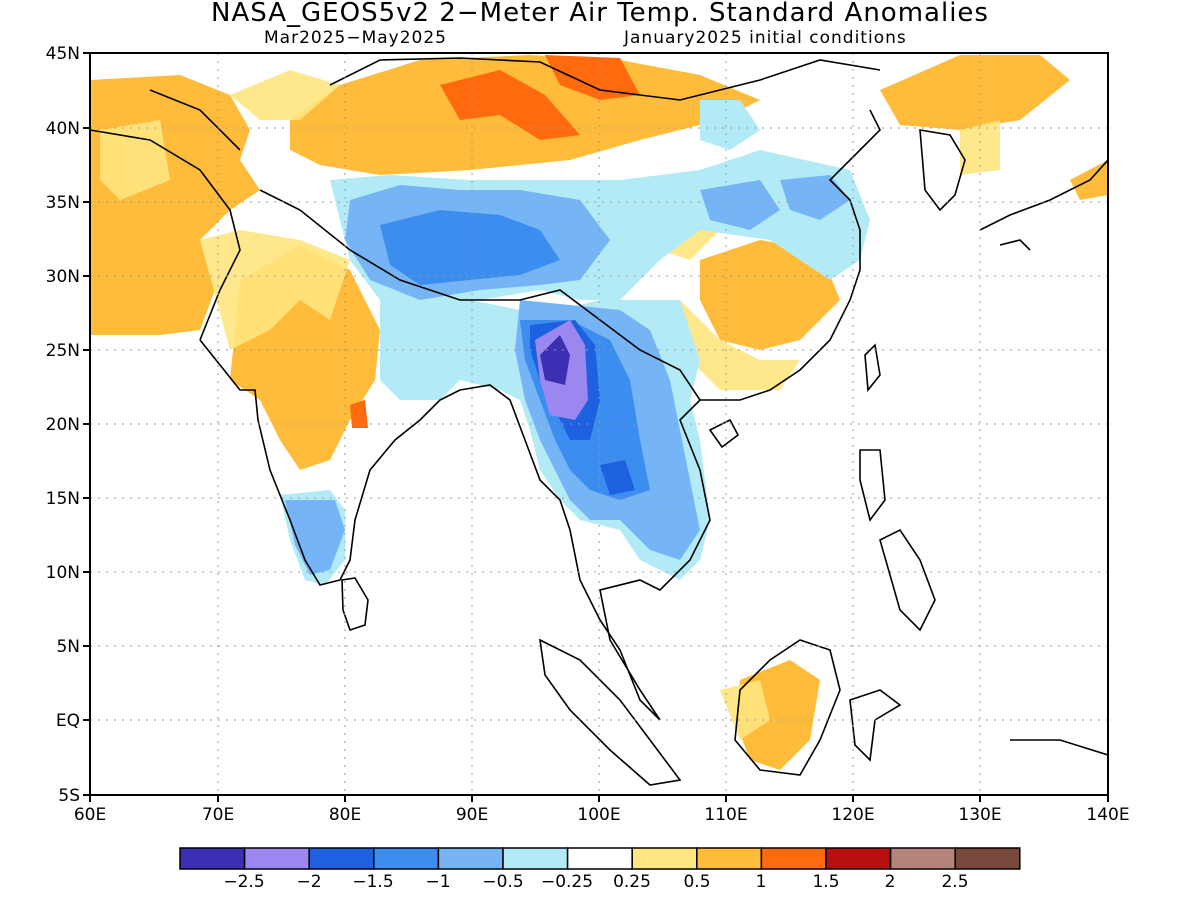 Image resolution: width=1200 pixels, height=900 pixels. I want to click on japan, so click(1043, 205).